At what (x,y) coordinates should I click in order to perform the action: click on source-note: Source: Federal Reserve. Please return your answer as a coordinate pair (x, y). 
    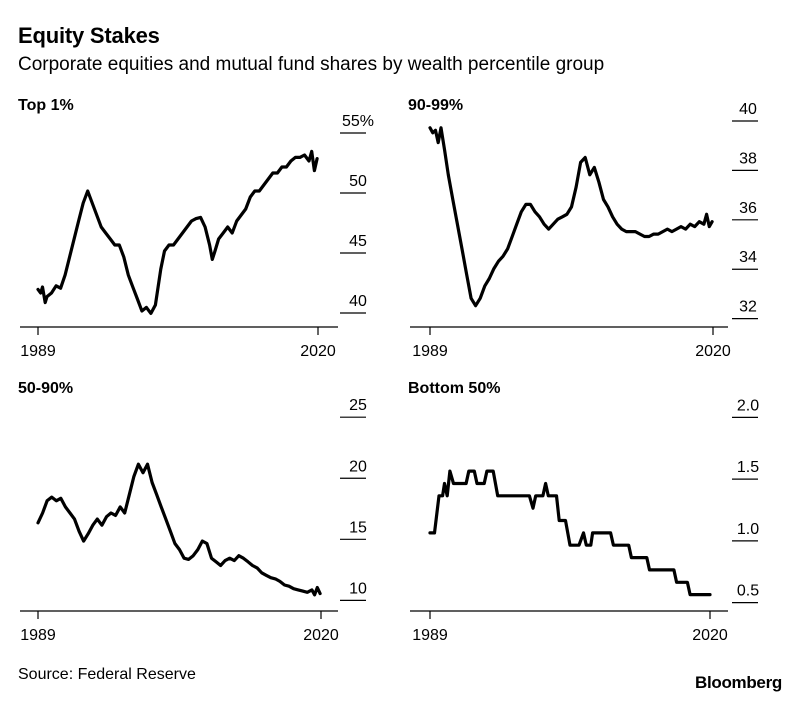
    Looking at the image, I should click on (107, 674).